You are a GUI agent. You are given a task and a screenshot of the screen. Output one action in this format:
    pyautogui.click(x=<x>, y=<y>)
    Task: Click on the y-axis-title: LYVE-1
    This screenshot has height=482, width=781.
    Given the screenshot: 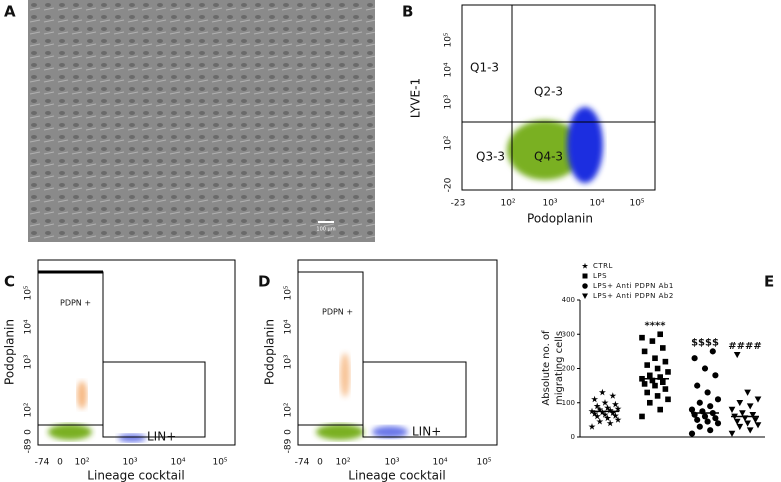 What is the action you would take?
    pyautogui.click(x=416, y=98)
    